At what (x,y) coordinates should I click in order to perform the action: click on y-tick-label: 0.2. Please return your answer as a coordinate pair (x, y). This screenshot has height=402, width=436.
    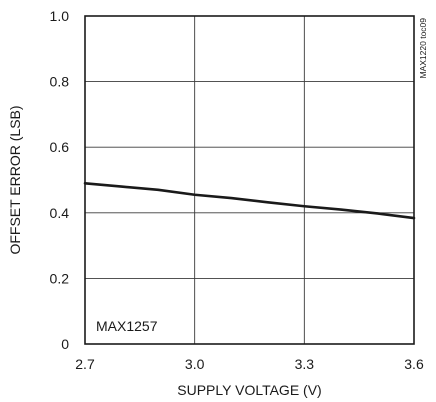
    Looking at the image, I should click on (60, 278).